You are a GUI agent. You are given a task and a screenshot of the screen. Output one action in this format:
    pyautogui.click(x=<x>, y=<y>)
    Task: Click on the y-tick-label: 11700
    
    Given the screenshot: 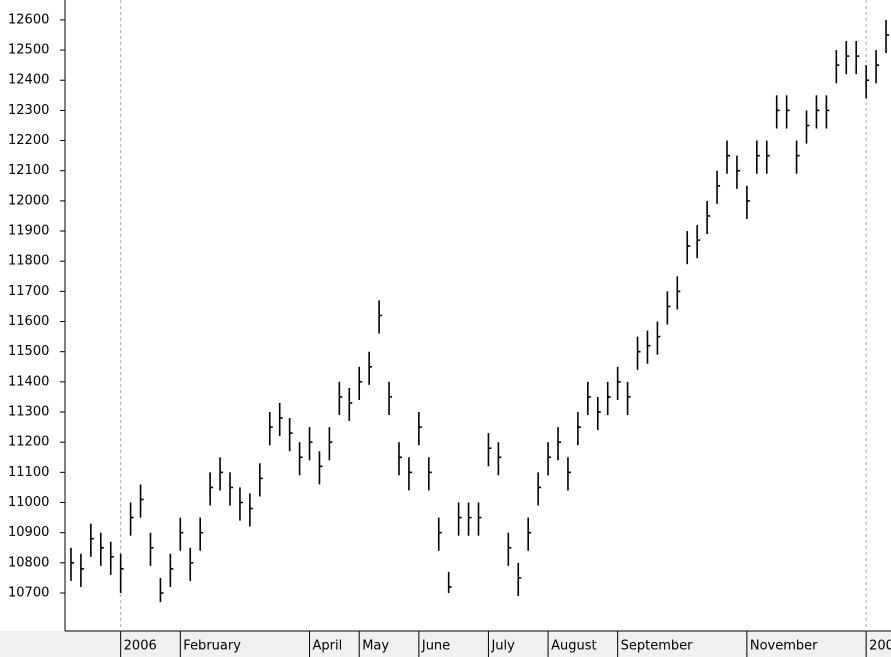 What is the action you would take?
    pyautogui.click(x=28, y=291)
    